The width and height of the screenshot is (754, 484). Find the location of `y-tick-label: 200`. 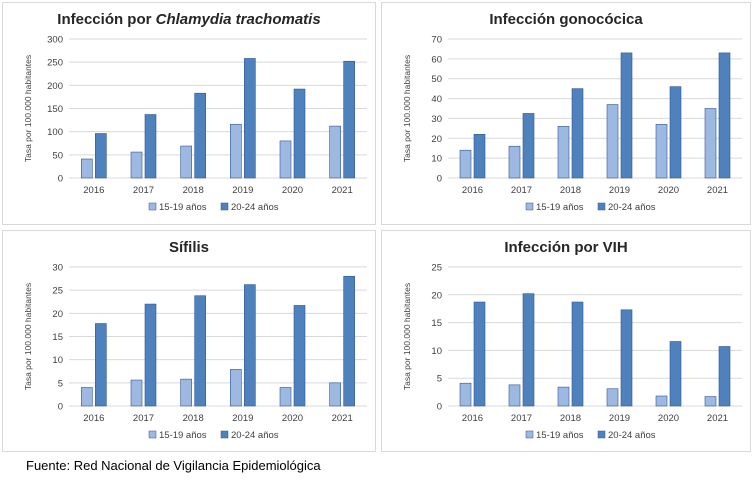

y-tick-label: 200 is located at coordinates (55, 86).